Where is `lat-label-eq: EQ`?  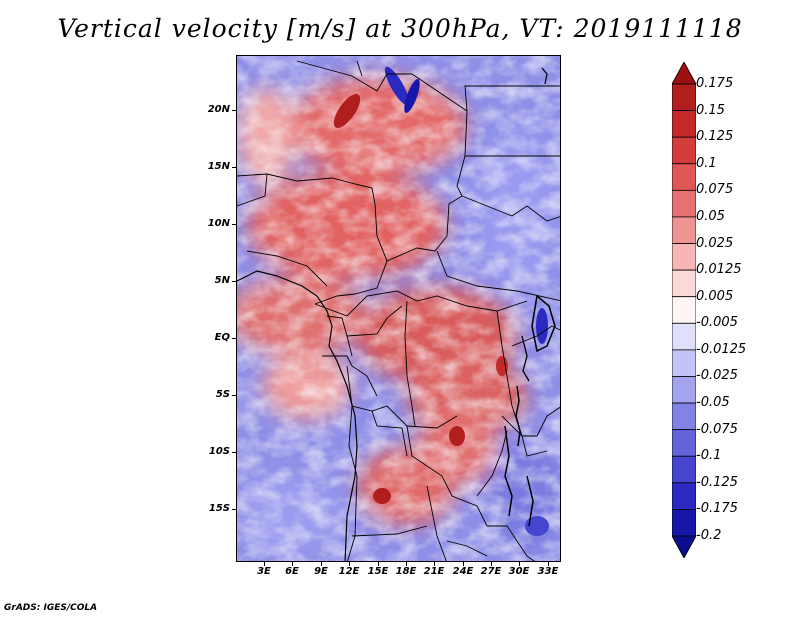
lat-label-eq: EQ is located at coordinates (222, 337).